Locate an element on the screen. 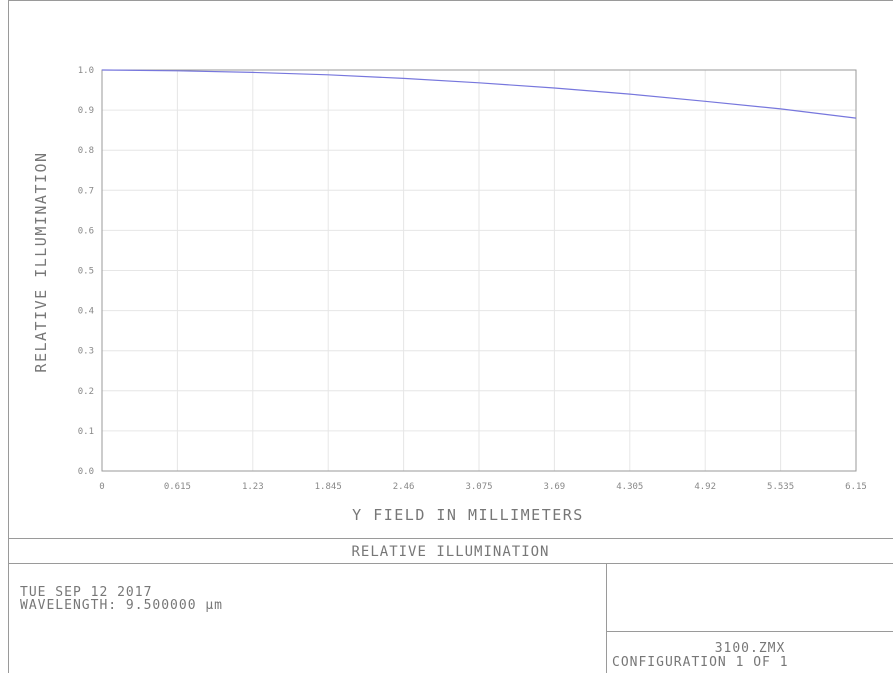 The image size is (893, 673). x-tick-label: 1.845 is located at coordinates (328, 487).